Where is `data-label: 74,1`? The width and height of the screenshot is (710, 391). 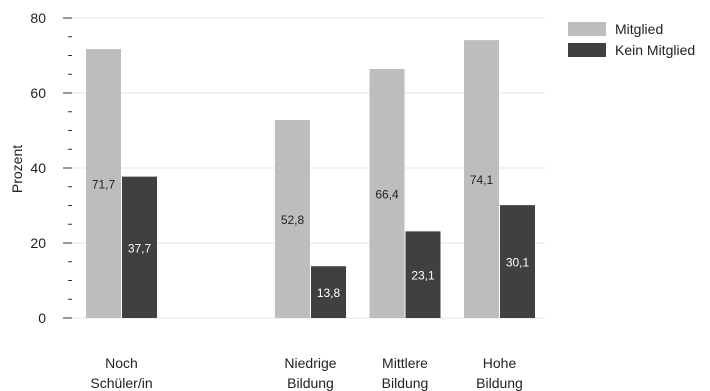
data-label: 74,1 is located at coordinates (482, 180).